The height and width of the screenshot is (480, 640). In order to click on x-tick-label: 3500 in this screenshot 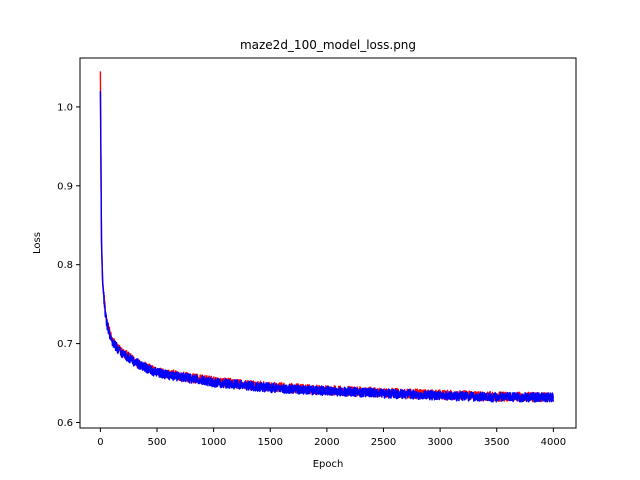, I will do `click(496, 442)`.